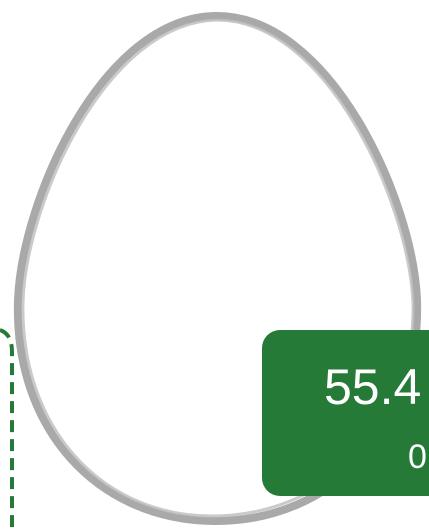 Image resolution: width=429 pixels, height=531 pixels. Describe the element at coordinates (372, 387) in the screenshot. I see `card-value: 55.4` at that location.